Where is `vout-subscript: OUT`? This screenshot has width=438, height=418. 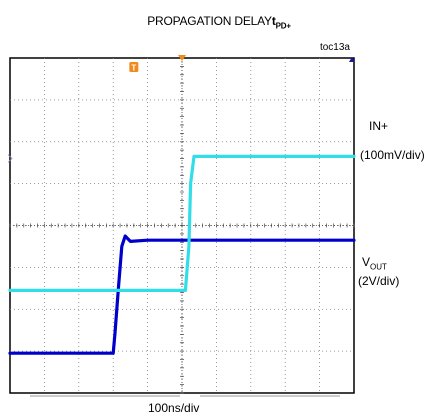
vout-subscript: OUT is located at coordinates (378, 267).